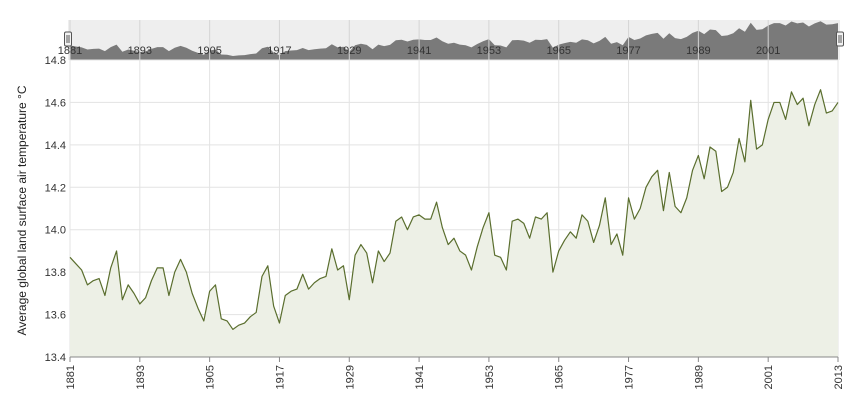 Image resolution: width=861 pixels, height=400 pixels. What do you see at coordinates (698, 51) in the screenshot?
I see `navigator-tick-label: 1989` at bounding box center [698, 51].